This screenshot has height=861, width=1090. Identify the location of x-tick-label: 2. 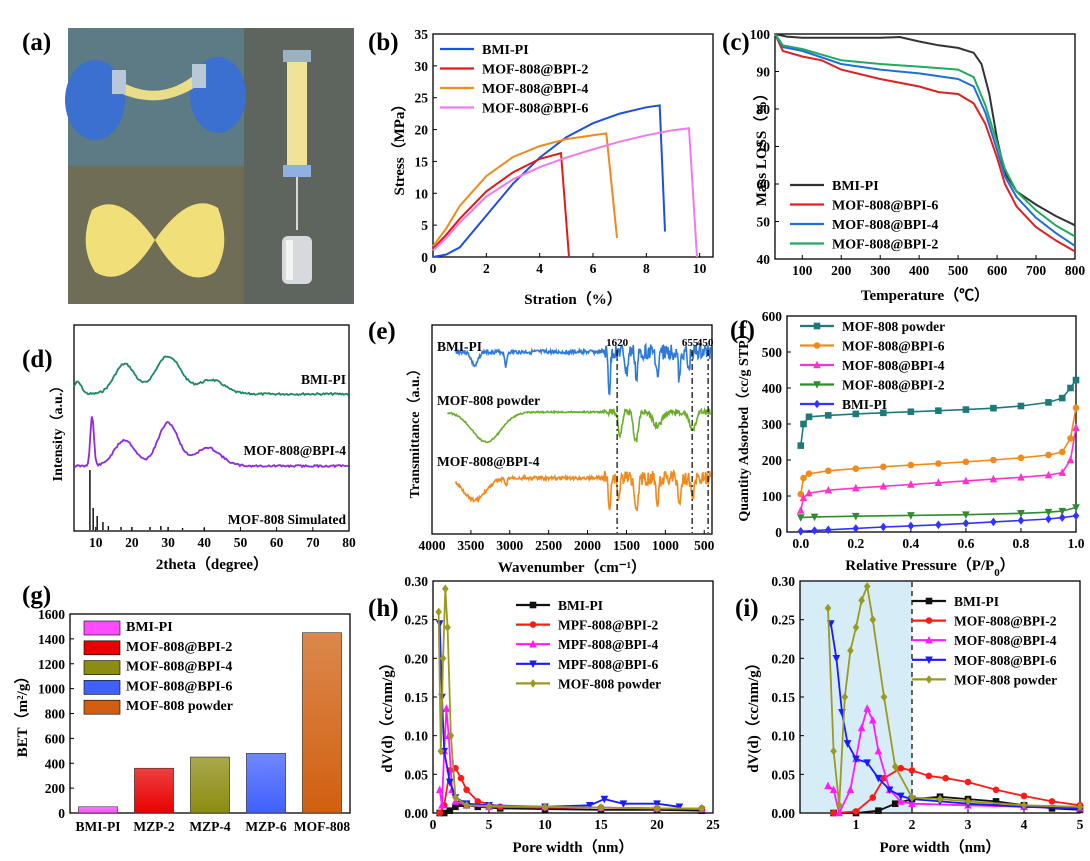
(912, 824).